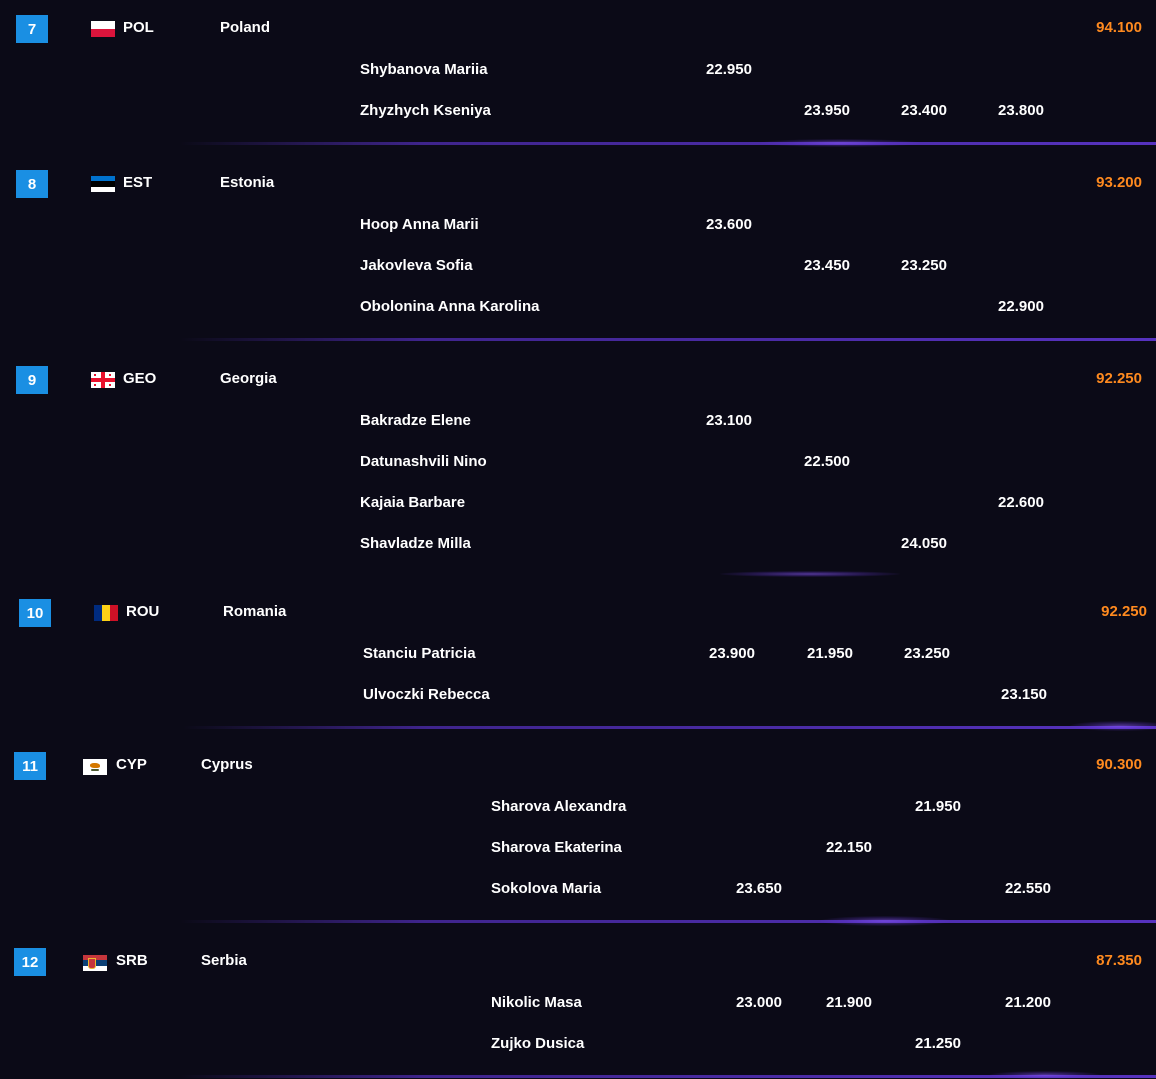 This screenshot has width=1156, height=1079. Describe the element at coordinates (30, 962) in the screenshot. I see `rank-badge: 12` at that location.